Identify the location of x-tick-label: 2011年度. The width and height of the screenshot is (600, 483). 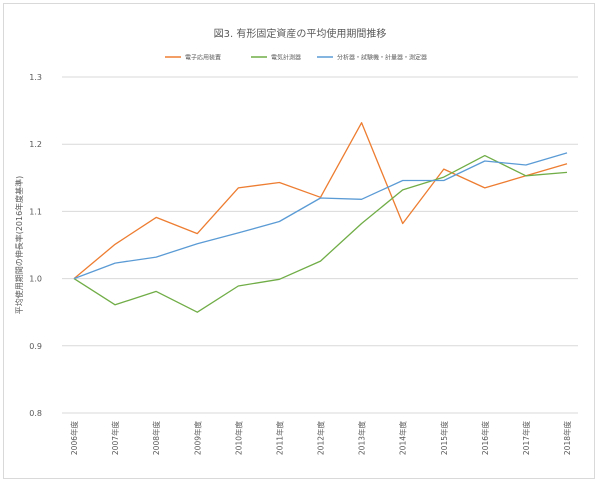
(279, 438).